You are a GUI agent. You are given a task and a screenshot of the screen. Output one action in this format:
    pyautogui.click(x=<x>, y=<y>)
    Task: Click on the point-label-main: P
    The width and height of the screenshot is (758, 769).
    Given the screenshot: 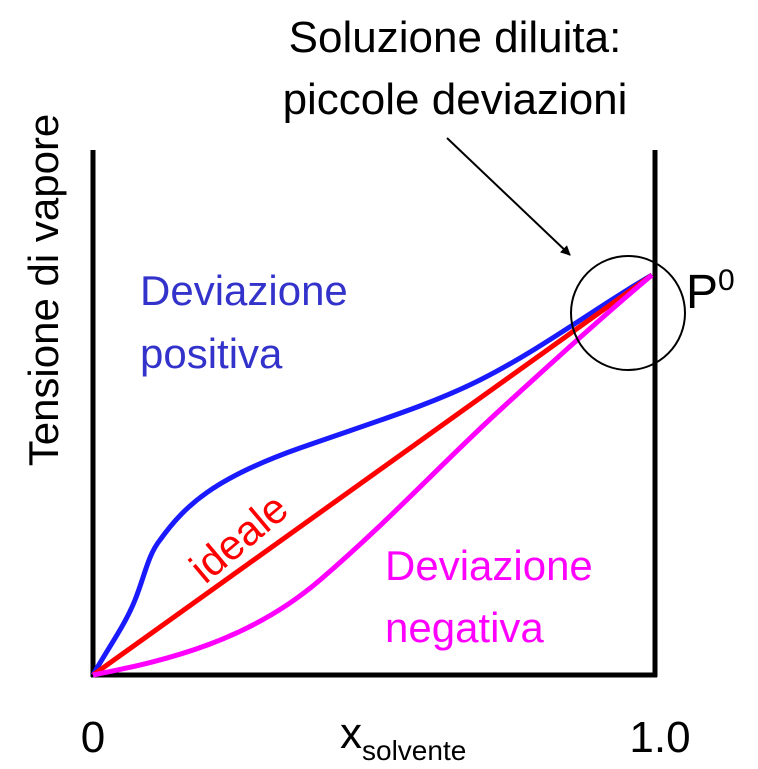 What is the action you would take?
    pyautogui.click(x=702, y=292)
    